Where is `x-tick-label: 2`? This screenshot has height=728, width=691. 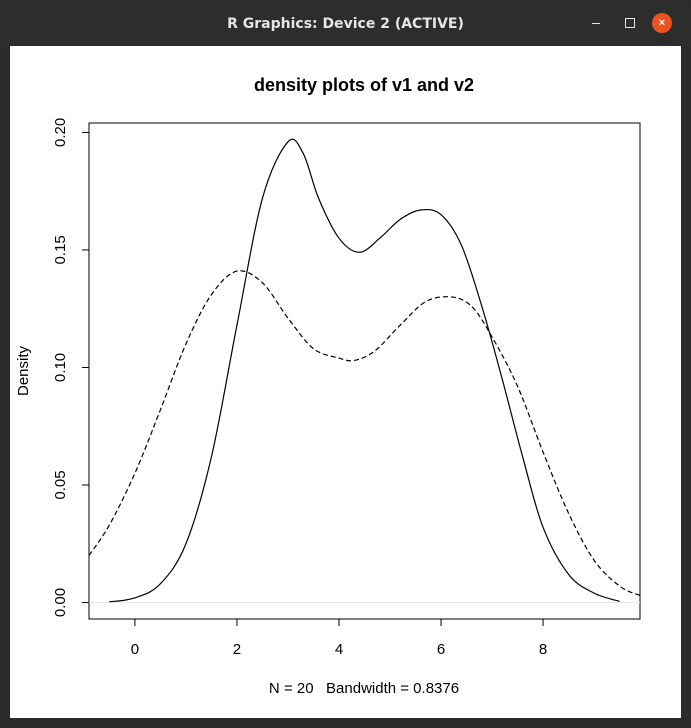 x-tick-label: 2 is located at coordinates (237, 649).